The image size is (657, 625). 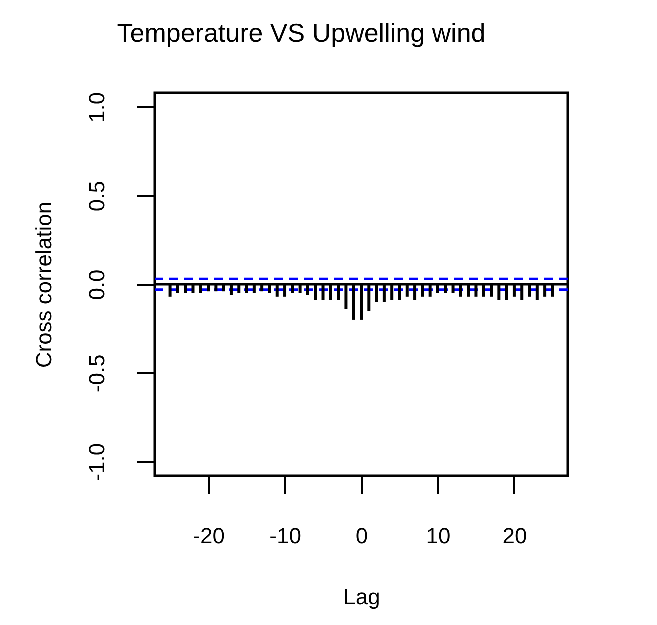 I want to click on x-tick-label: 10, so click(x=438, y=536).